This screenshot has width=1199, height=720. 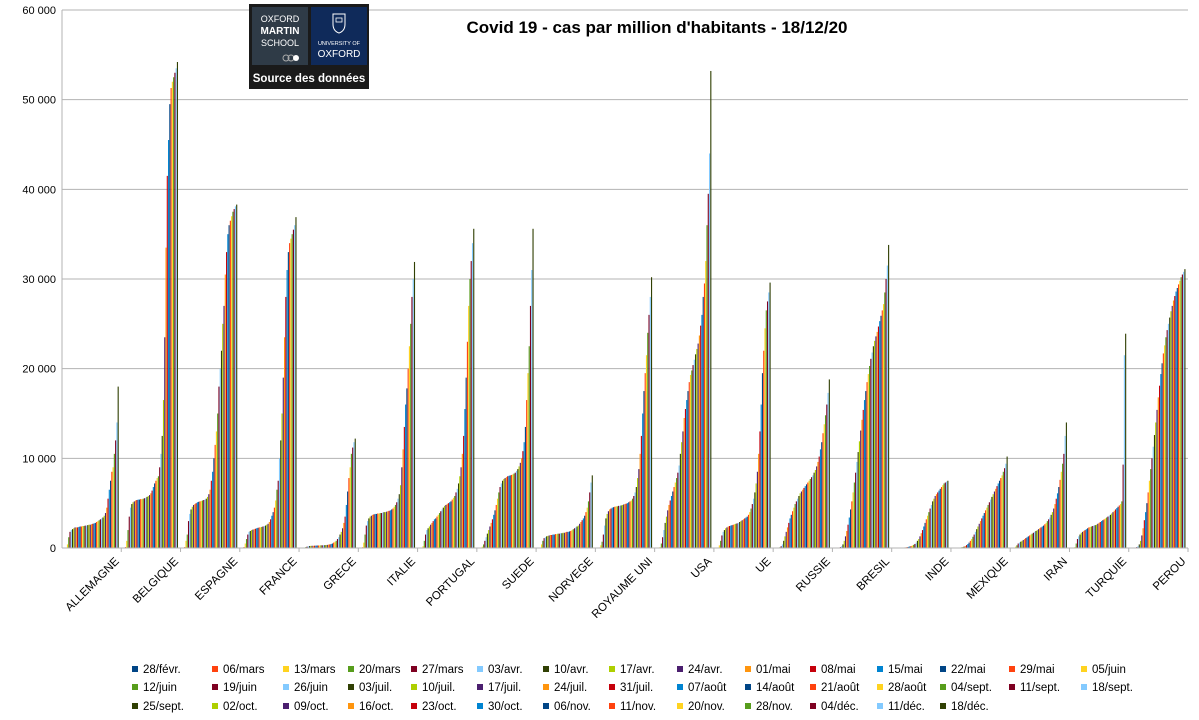 I want to click on legend-label: 23/oct., so click(x=439, y=707).